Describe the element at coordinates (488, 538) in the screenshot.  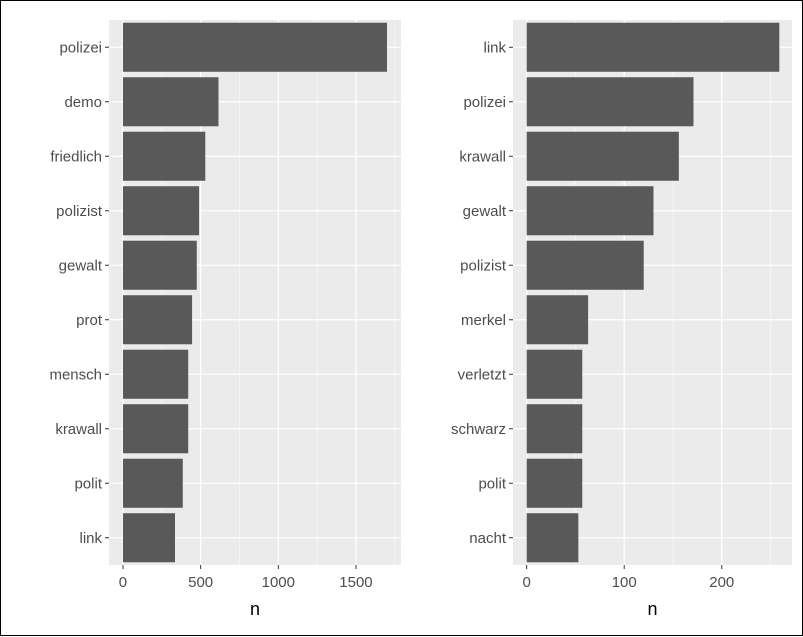
I see `panel-2-category-label: nacht` at that location.